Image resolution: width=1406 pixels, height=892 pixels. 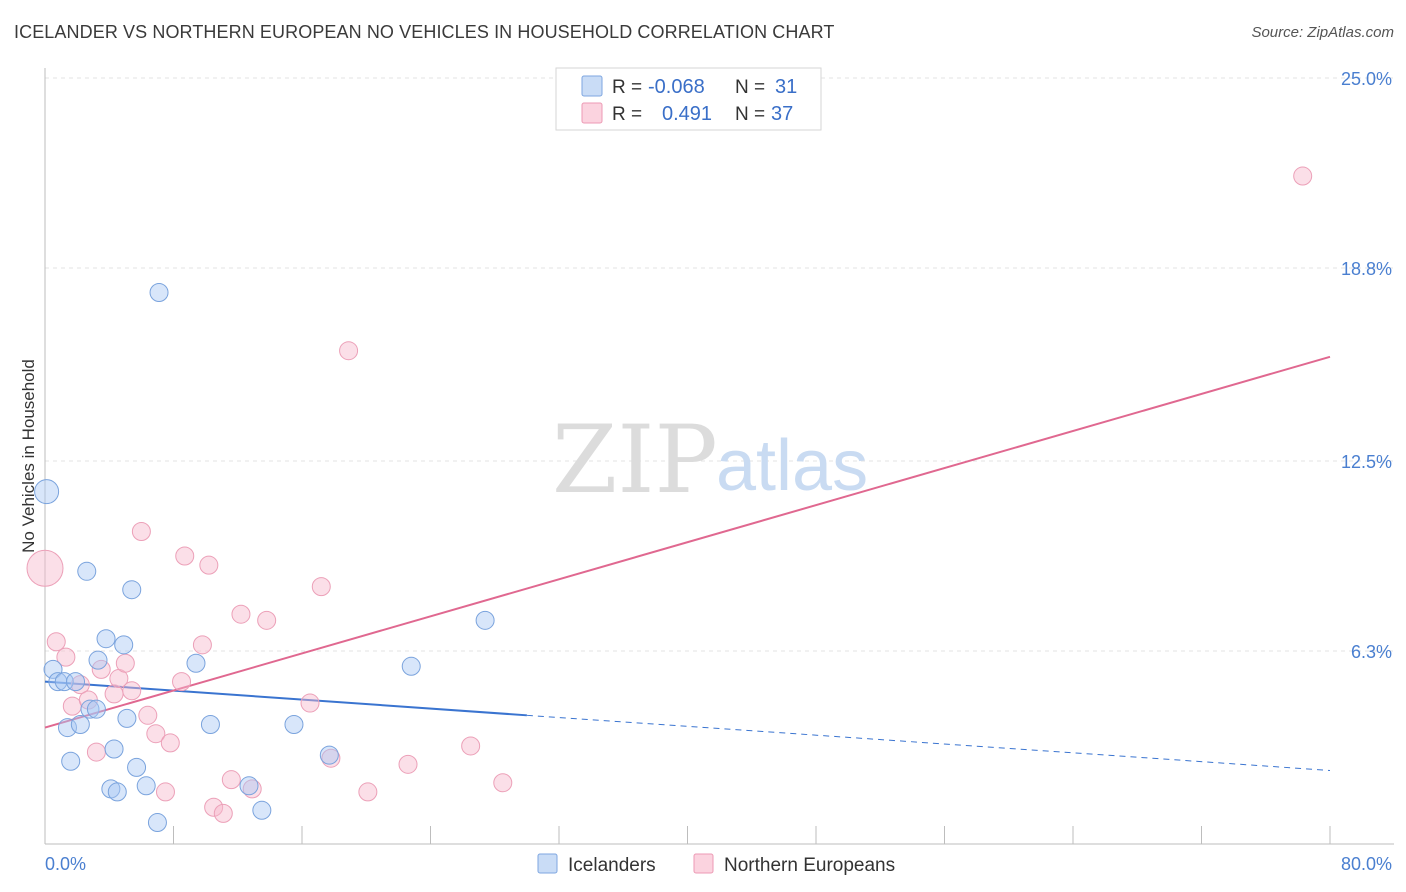 What do you see at coordinates (547, 863) in the screenshot?
I see `bottom-legend-swatch-icelanders` at bounding box center [547, 863].